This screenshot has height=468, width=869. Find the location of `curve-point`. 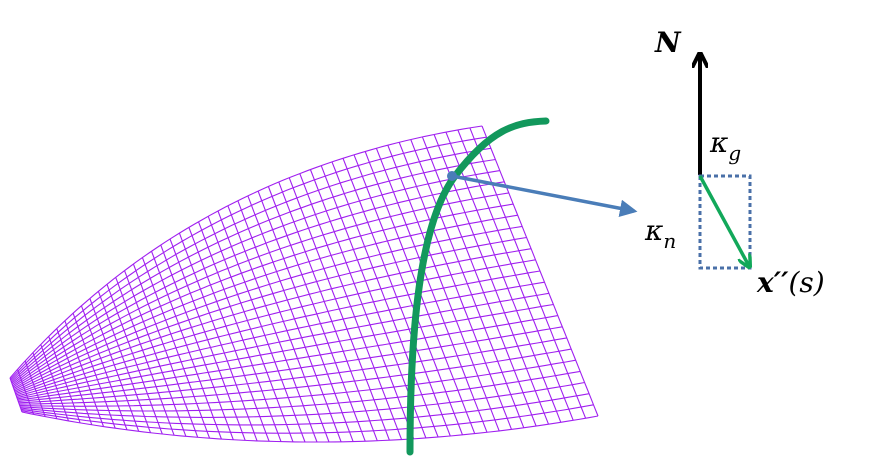

curve-point is located at coordinates (452, 176).